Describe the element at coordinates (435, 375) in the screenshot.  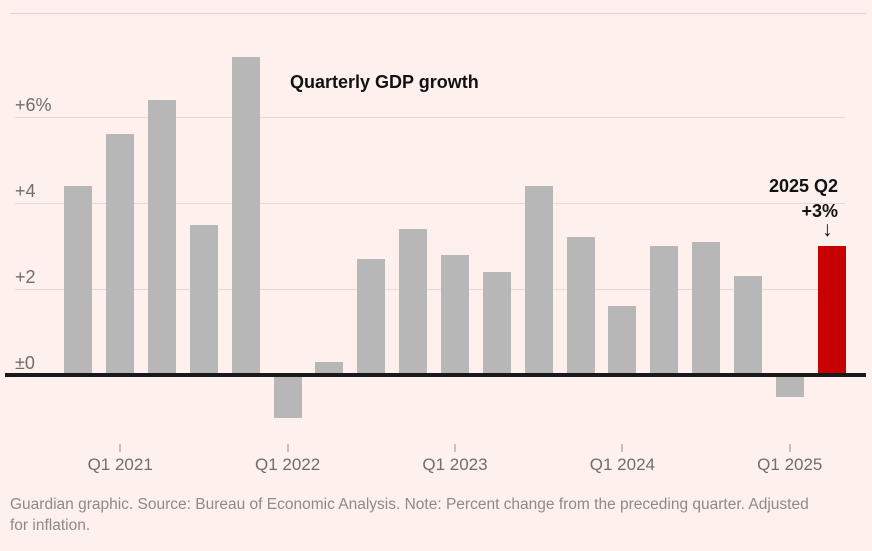
I see `zero-baseline` at that location.